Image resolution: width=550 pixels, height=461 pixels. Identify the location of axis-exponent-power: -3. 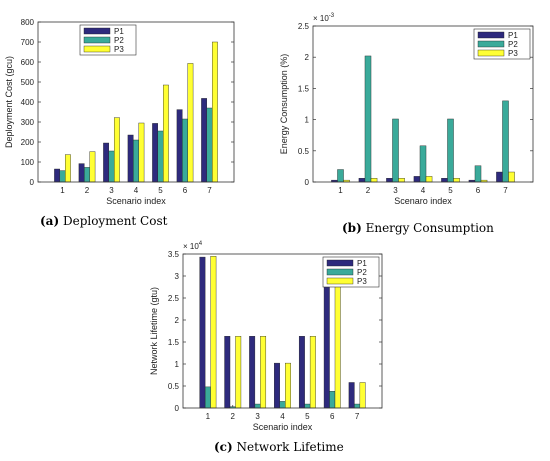
(332, 16).